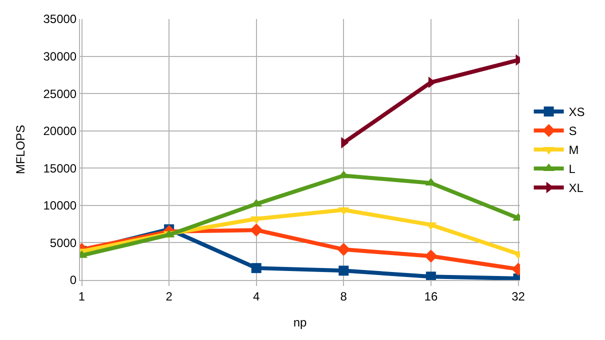  I want to click on legend-label: L, so click(572, 169).